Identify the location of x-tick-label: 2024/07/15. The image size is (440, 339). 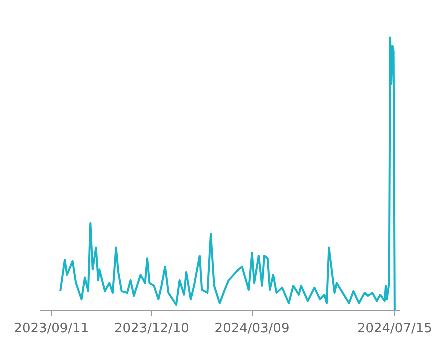
(394, 329).